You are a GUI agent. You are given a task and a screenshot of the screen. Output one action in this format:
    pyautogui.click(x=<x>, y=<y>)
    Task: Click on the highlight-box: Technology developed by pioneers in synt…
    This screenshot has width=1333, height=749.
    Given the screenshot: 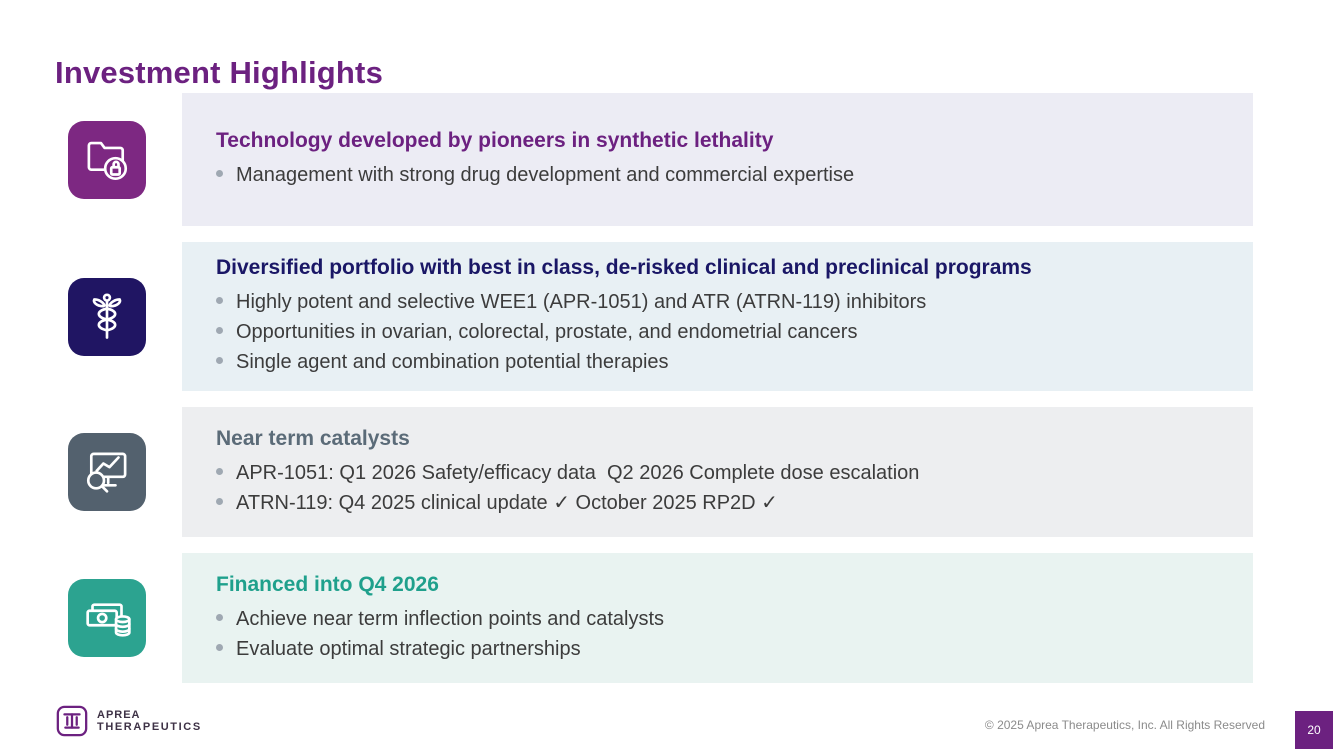 What is the action you would take?
    pyautogui.click(x=717, y=159)
    